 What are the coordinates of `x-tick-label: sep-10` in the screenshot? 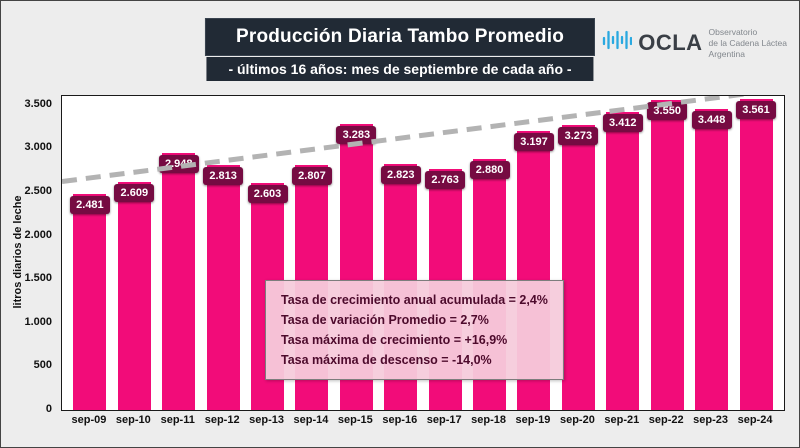 It's located at (133, 420).